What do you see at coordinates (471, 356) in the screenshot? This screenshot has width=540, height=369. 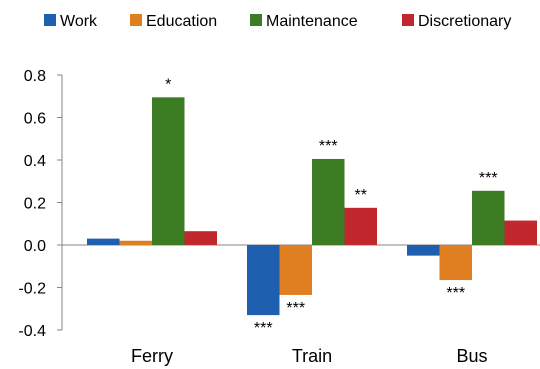 I see `category-label-bus: Bus` at bounding box center [471, 356].